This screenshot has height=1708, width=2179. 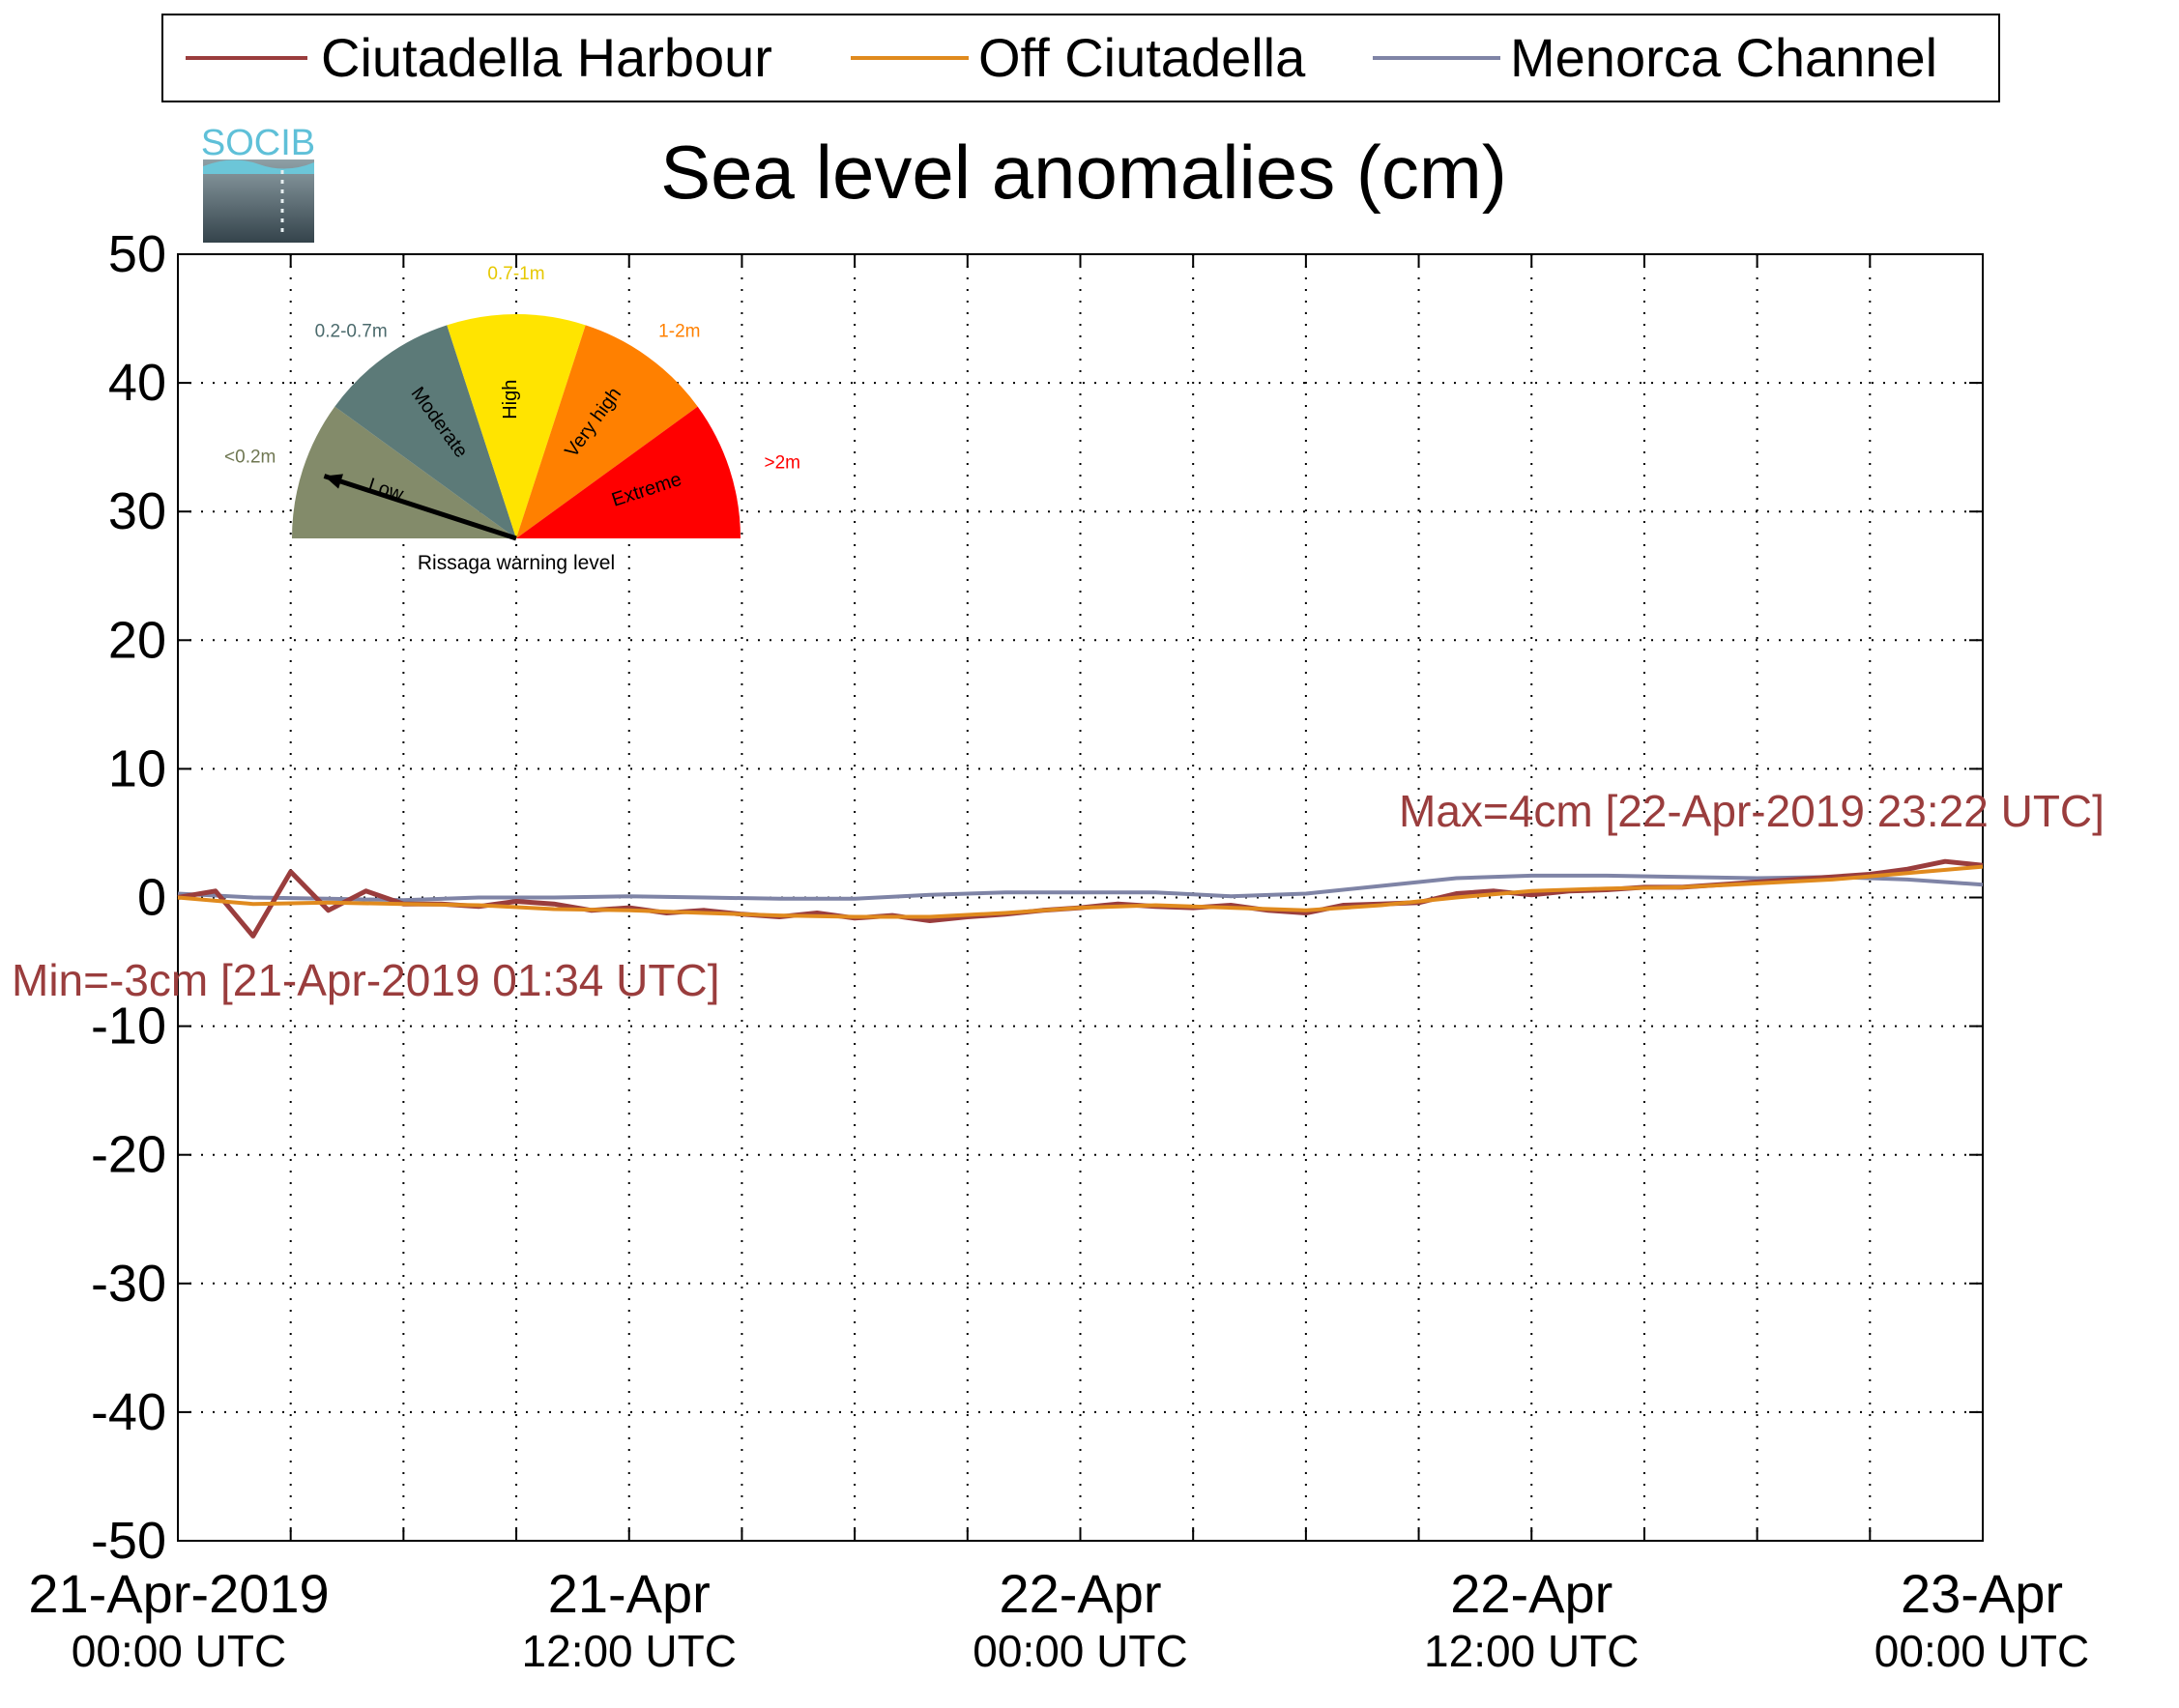 I want to click on series-line-menorca-channel, so click(x=1080, y=888).